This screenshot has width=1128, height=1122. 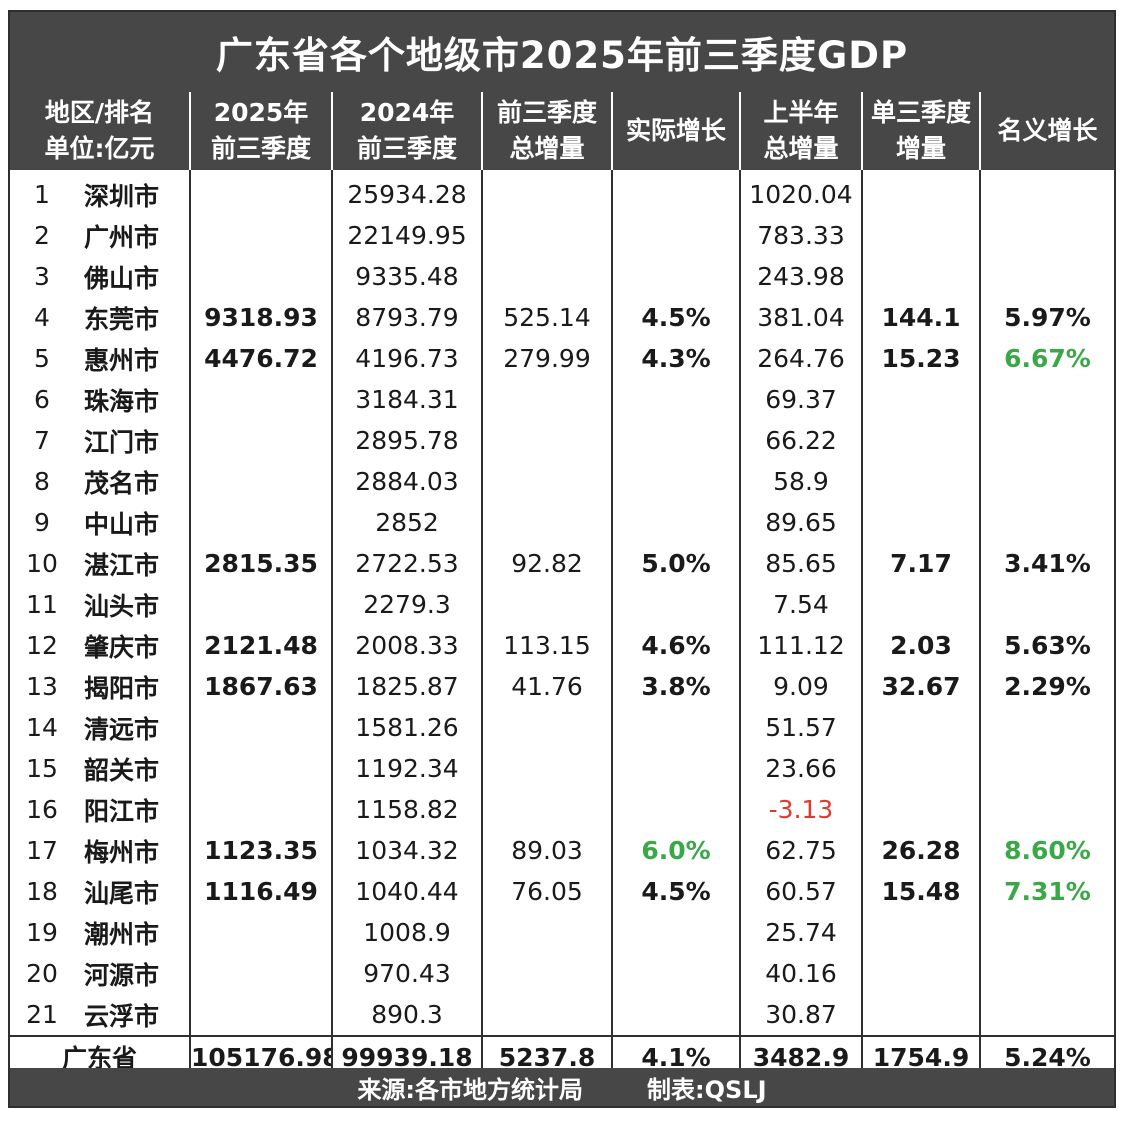 I want to click on table-row: 11 汕头市 2279.3 7.54, so click(x=562, y=604).